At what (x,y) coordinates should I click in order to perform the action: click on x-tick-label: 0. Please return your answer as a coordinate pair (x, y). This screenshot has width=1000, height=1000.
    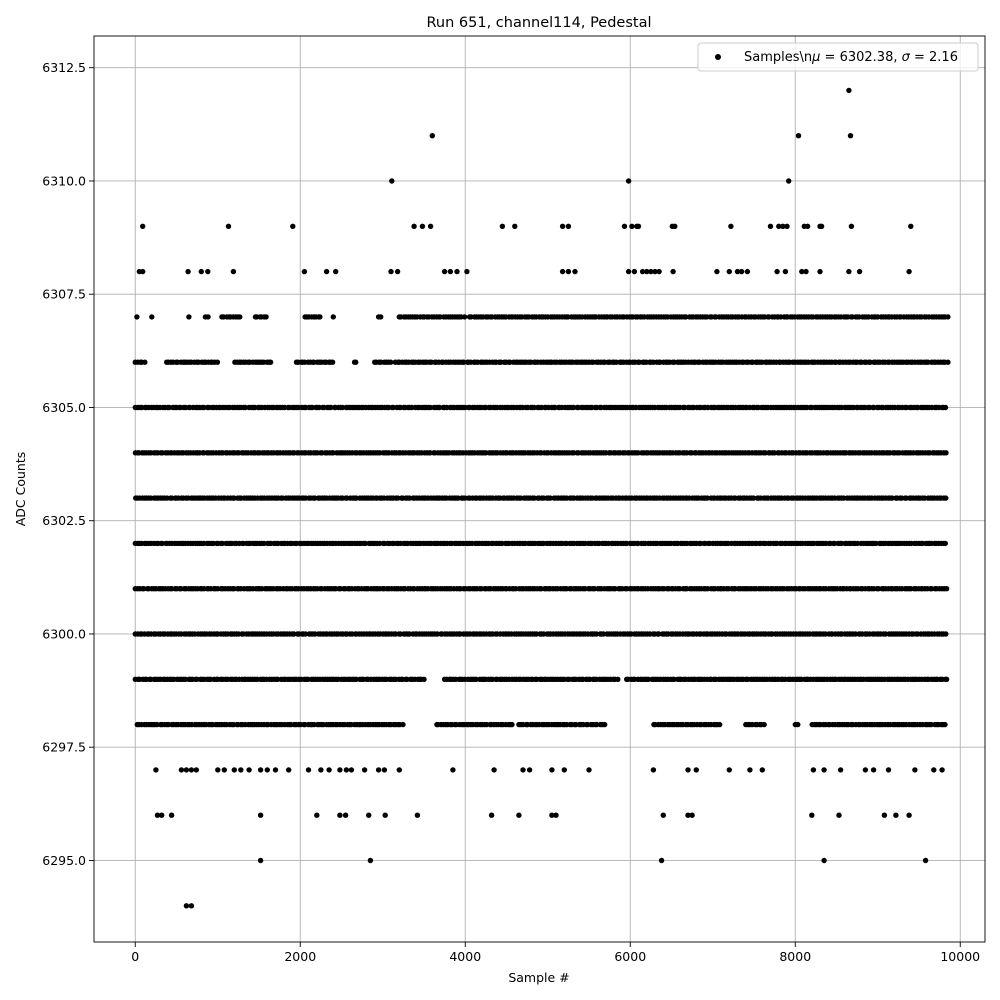
    Looking at the image, I should click on (135, 956).